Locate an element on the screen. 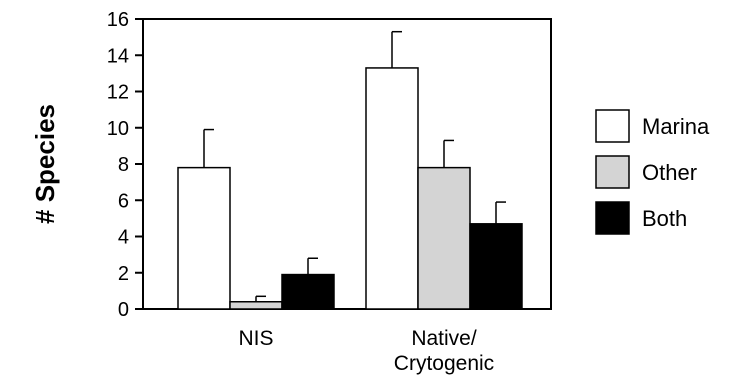 Image resolution: width=733 pixels, height=381 pixels. legend: Marina Other Both is located at coordinates (652, 172).